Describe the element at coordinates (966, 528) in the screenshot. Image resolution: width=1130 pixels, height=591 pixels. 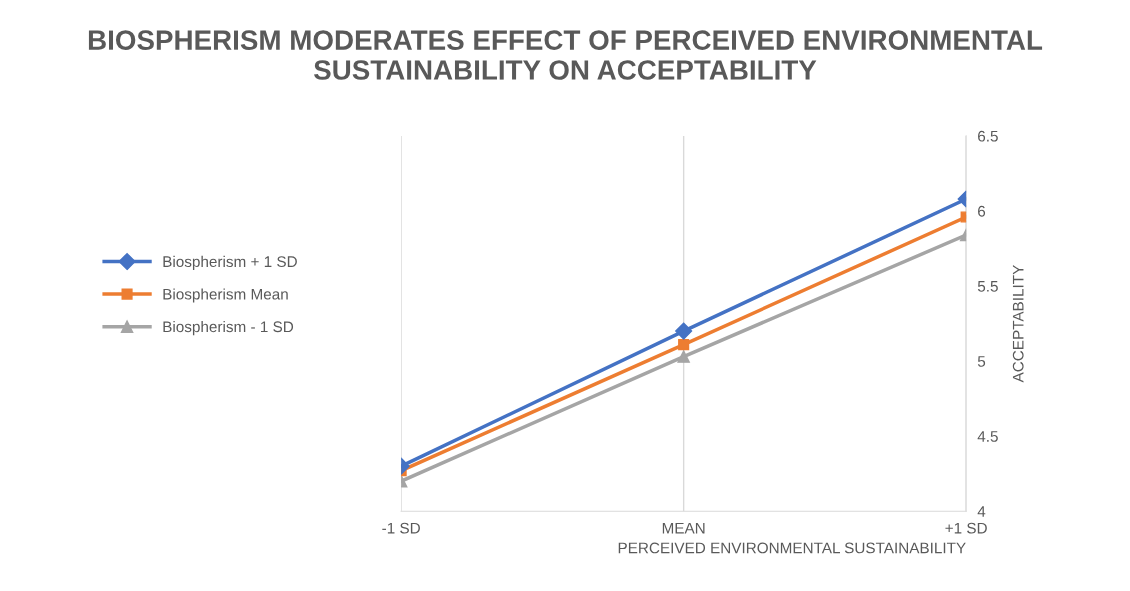
I see `x-tick-label: +1 SD` at that location.